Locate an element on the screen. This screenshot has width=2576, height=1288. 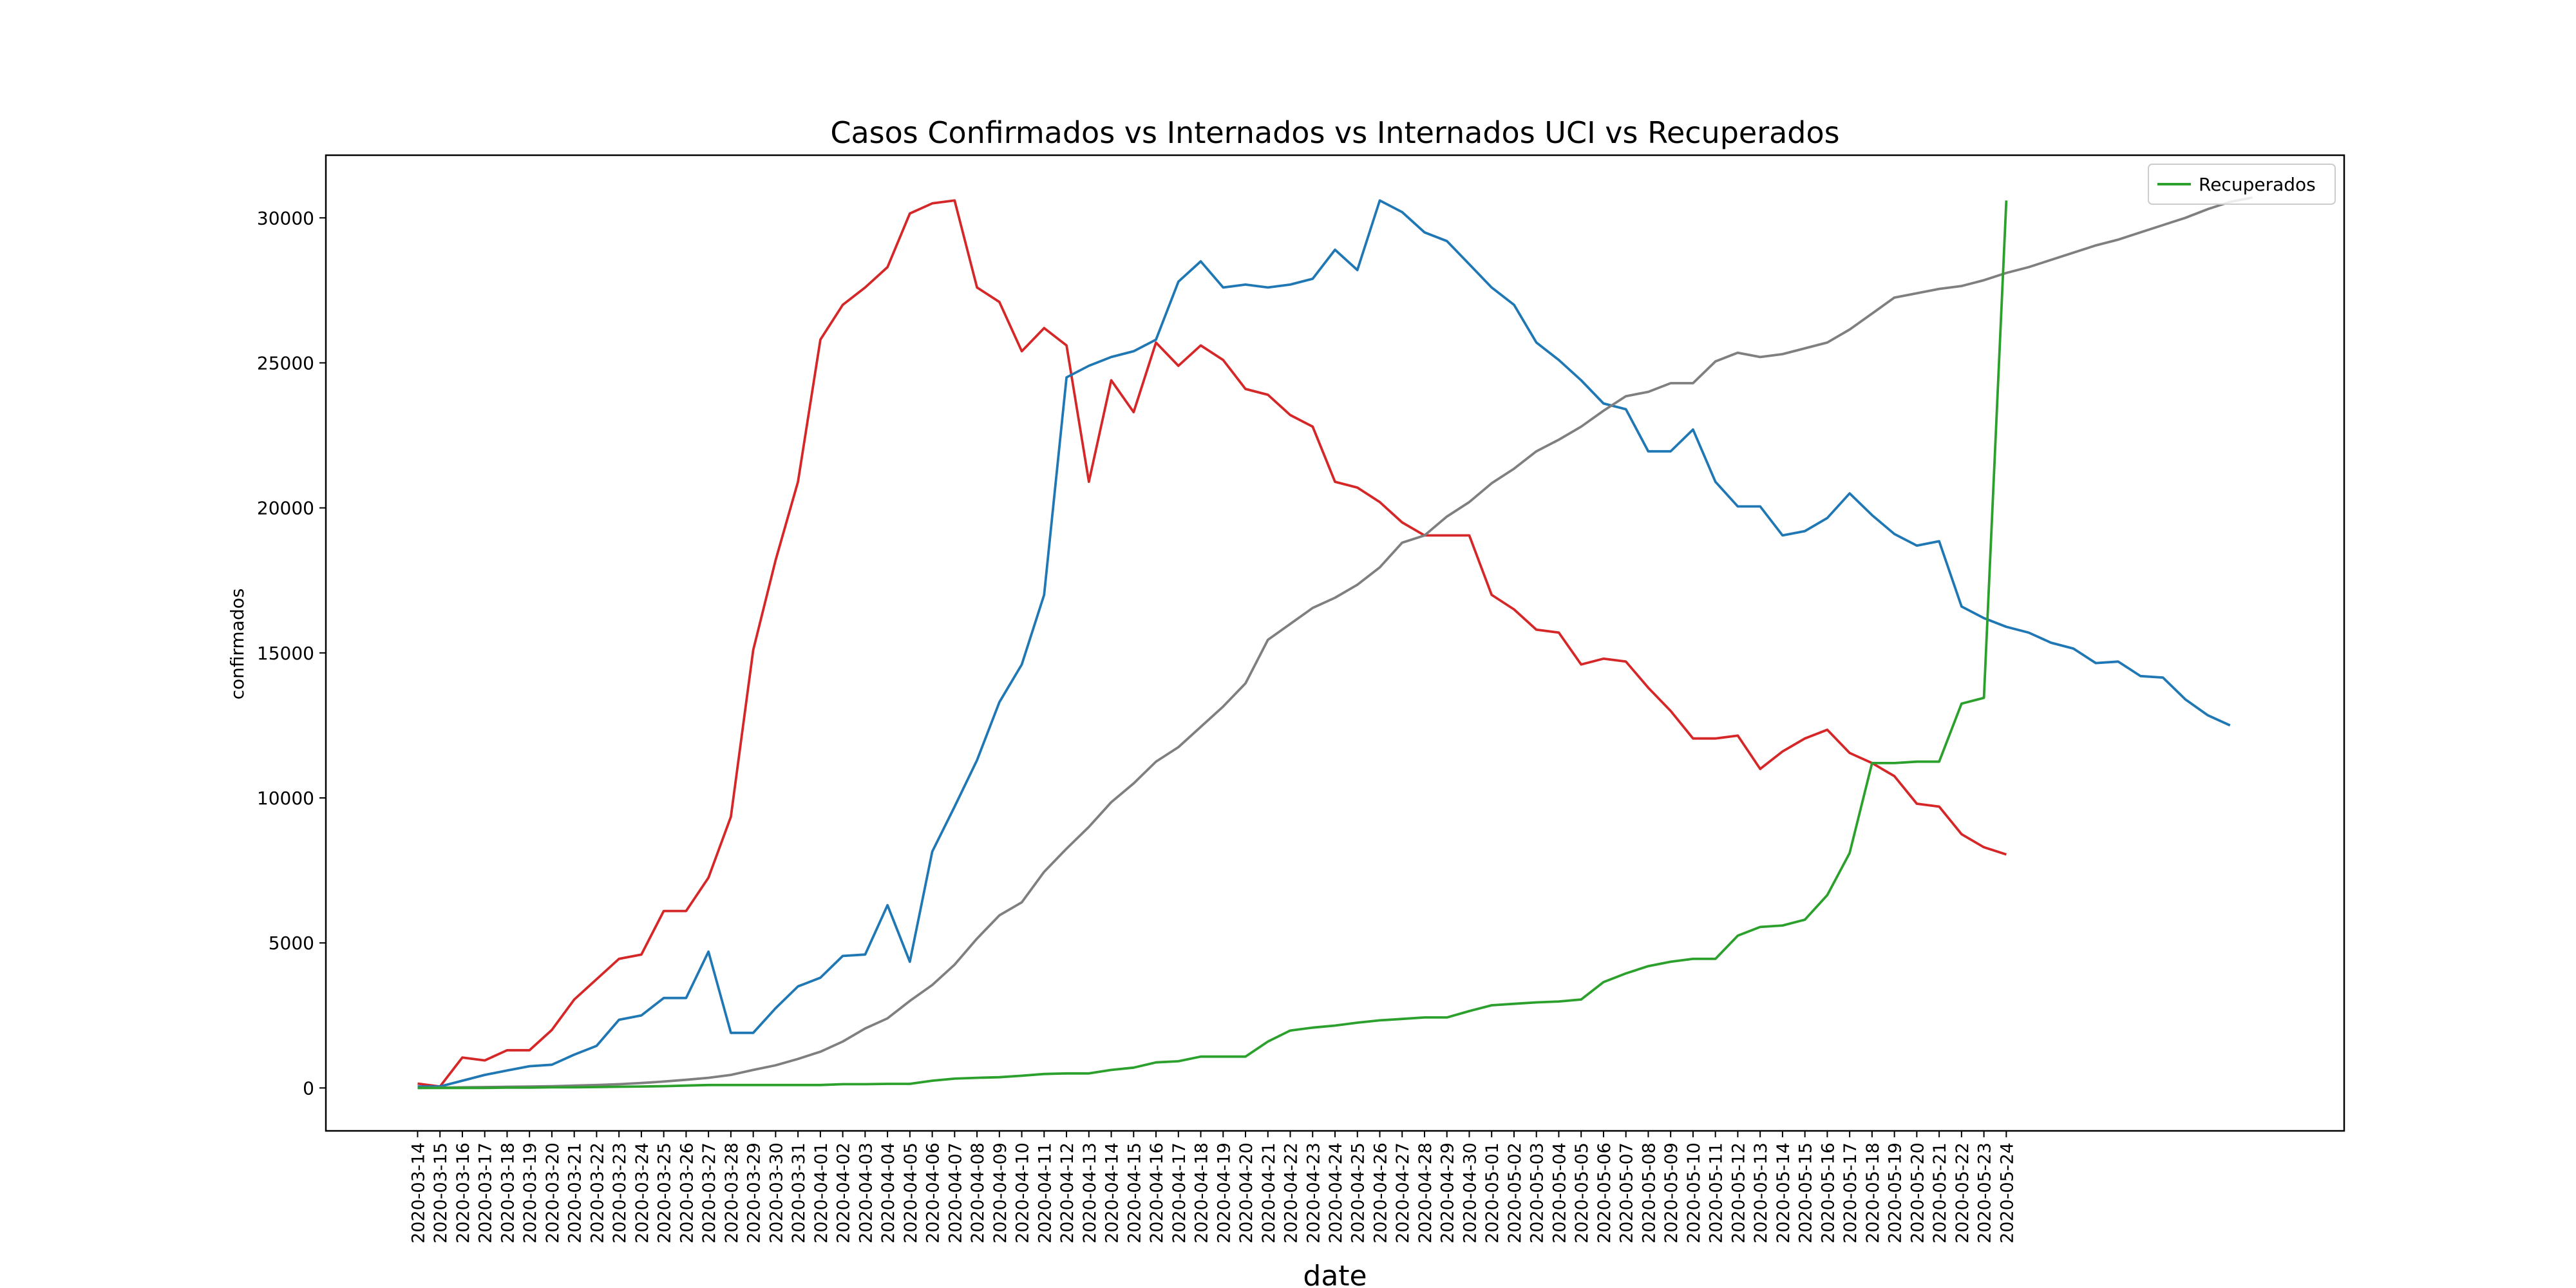
x-tick-label: 2020-05-02 is located at coordinates (1515, 1193).